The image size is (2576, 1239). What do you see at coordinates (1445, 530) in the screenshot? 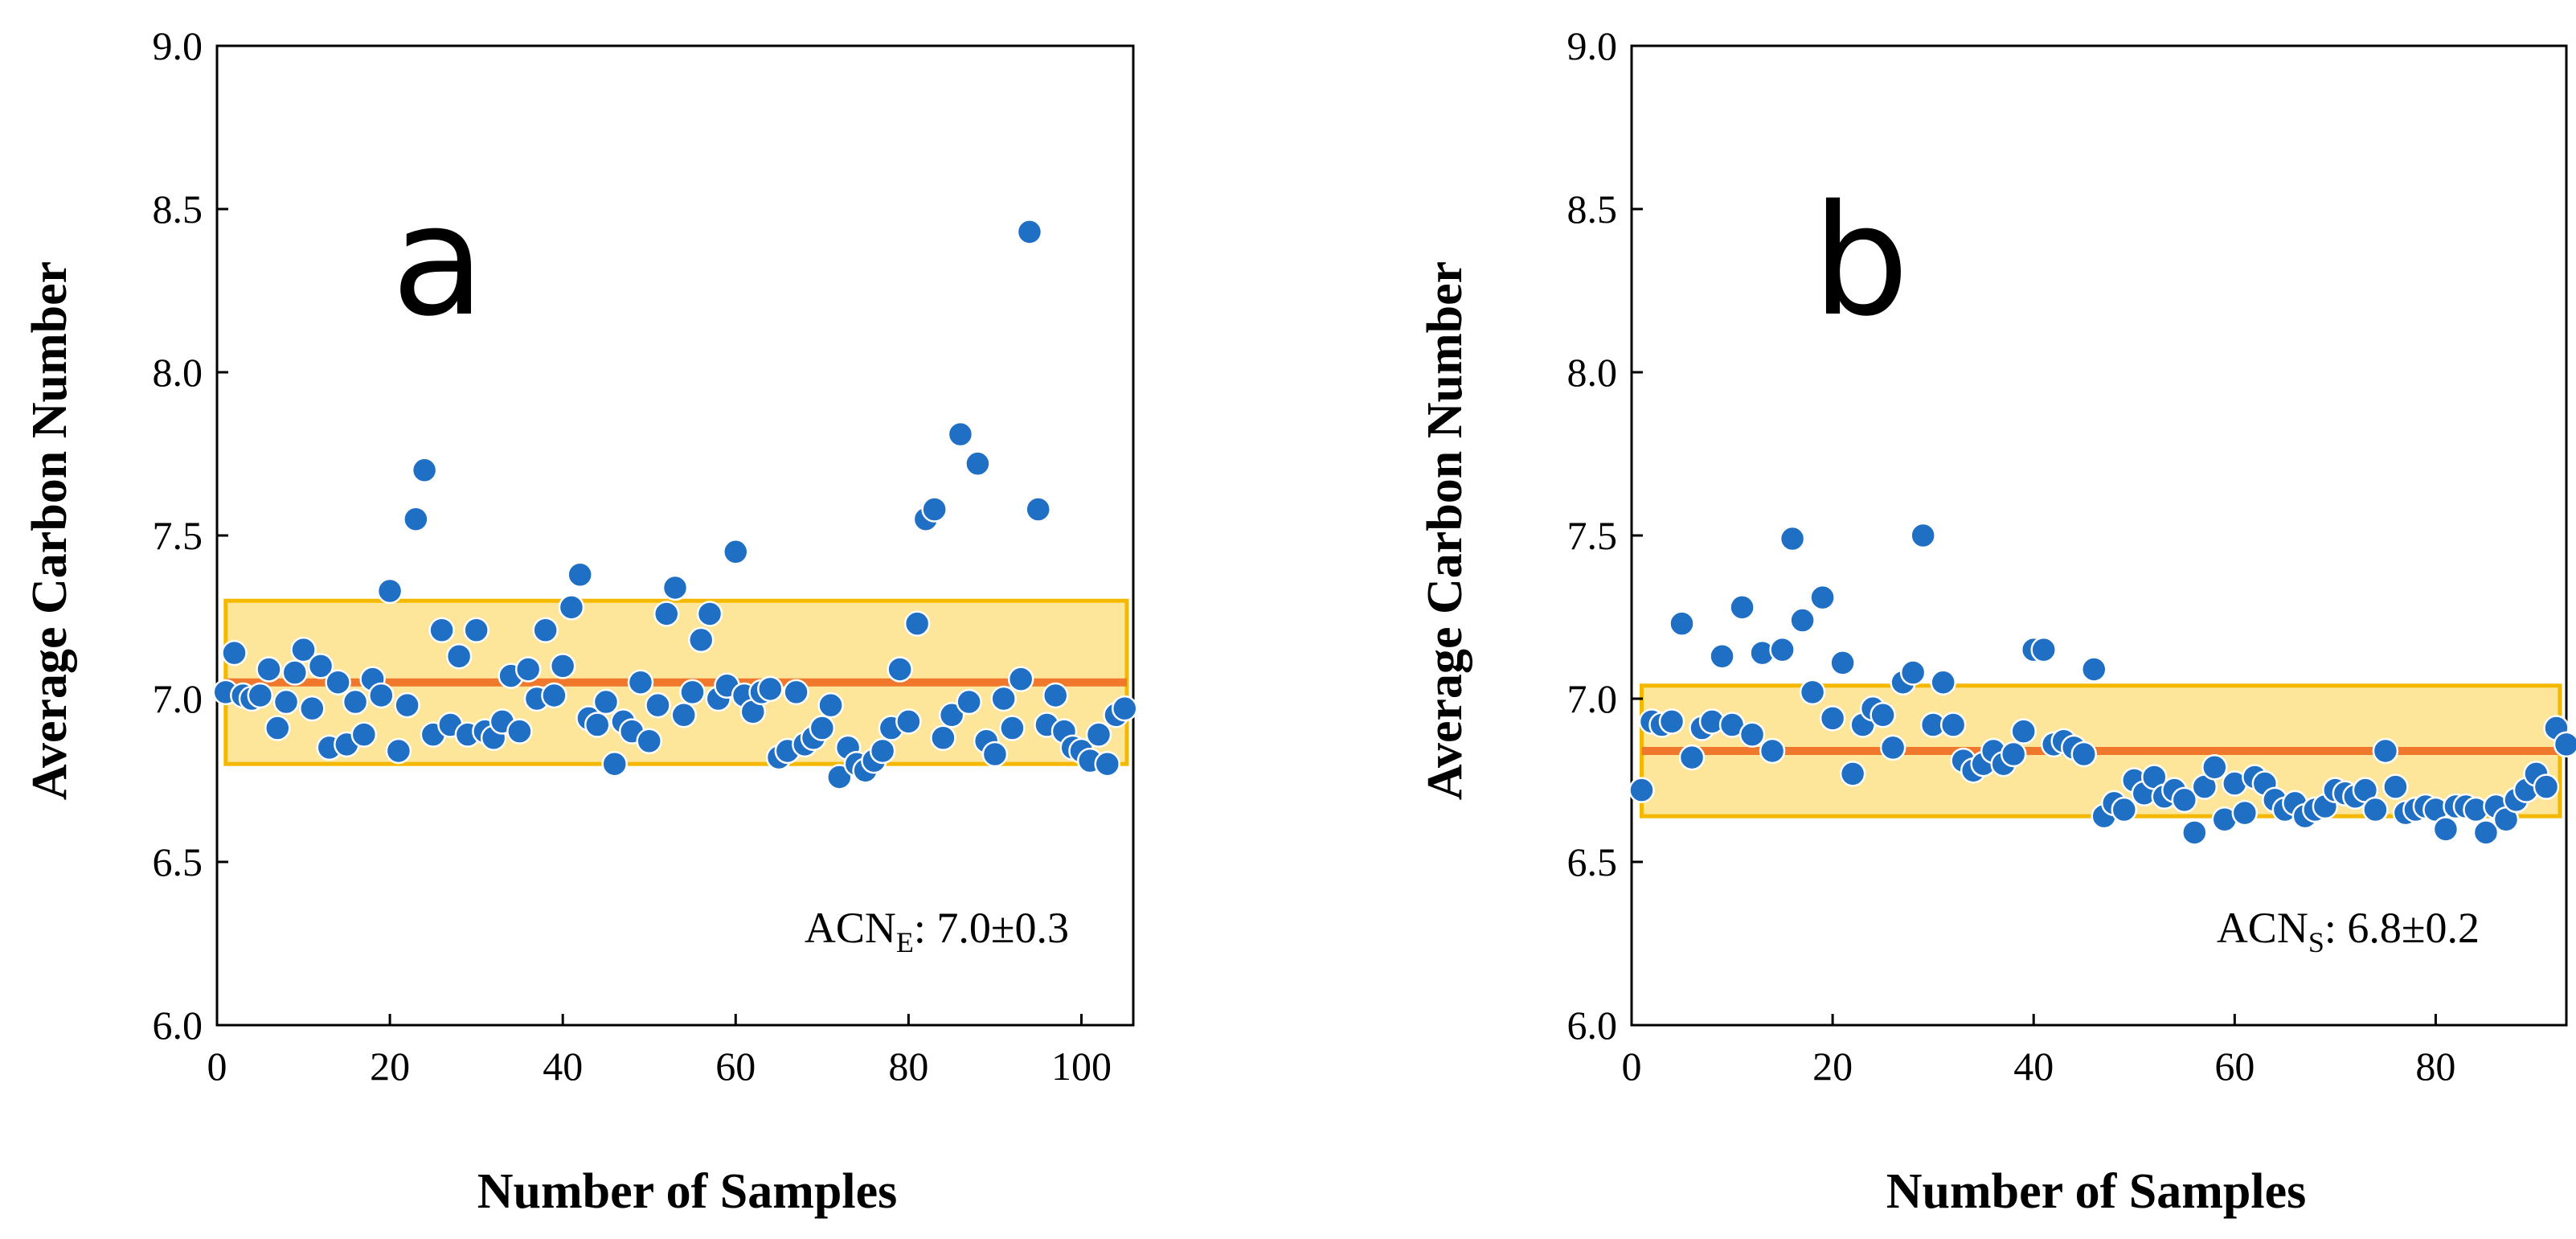
I see `panel-b-y-axis-title: Average Carbon Number` at bounding box center [1445, 530].